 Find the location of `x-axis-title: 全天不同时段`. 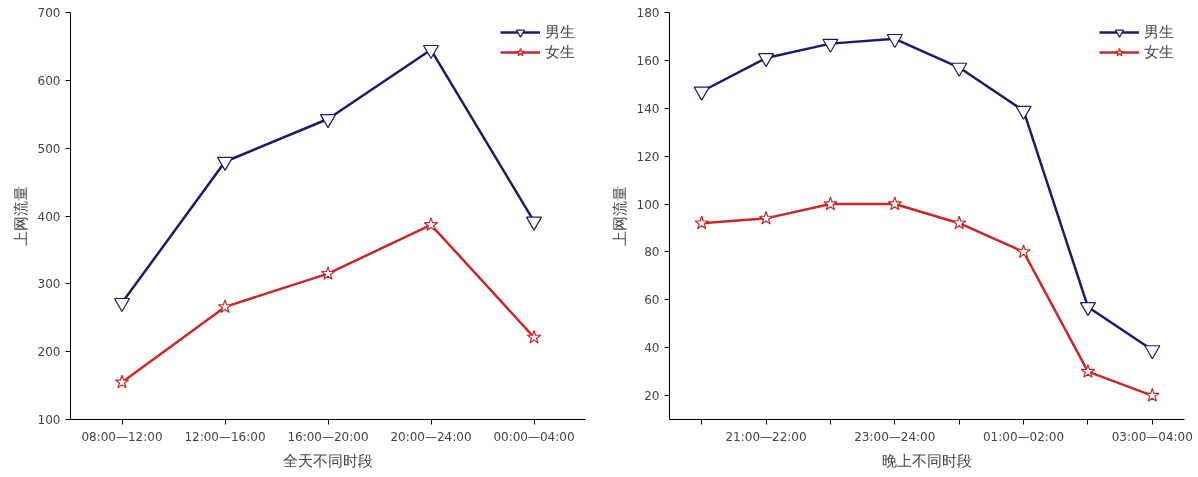

x-axis-title: 全天不同时段 is located at coordinates (328, 460).